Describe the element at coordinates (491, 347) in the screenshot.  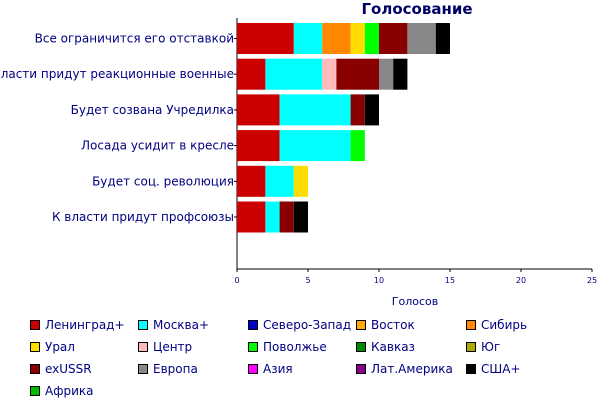
I see `legend-label: Юг` at that location.